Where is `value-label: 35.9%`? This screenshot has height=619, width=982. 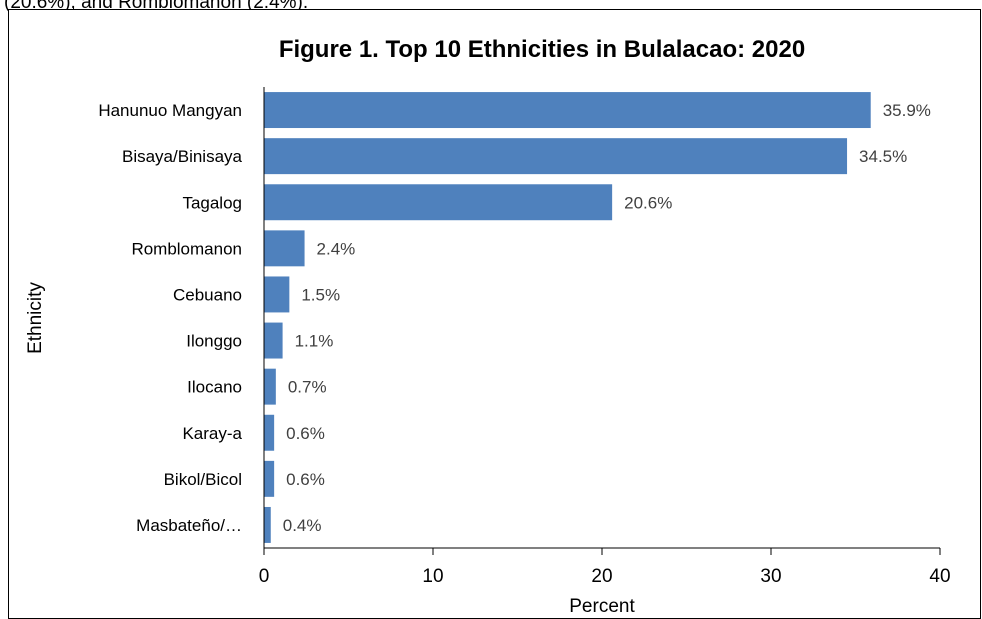
value-label: 35.9% is located at coordinates (907, 110).